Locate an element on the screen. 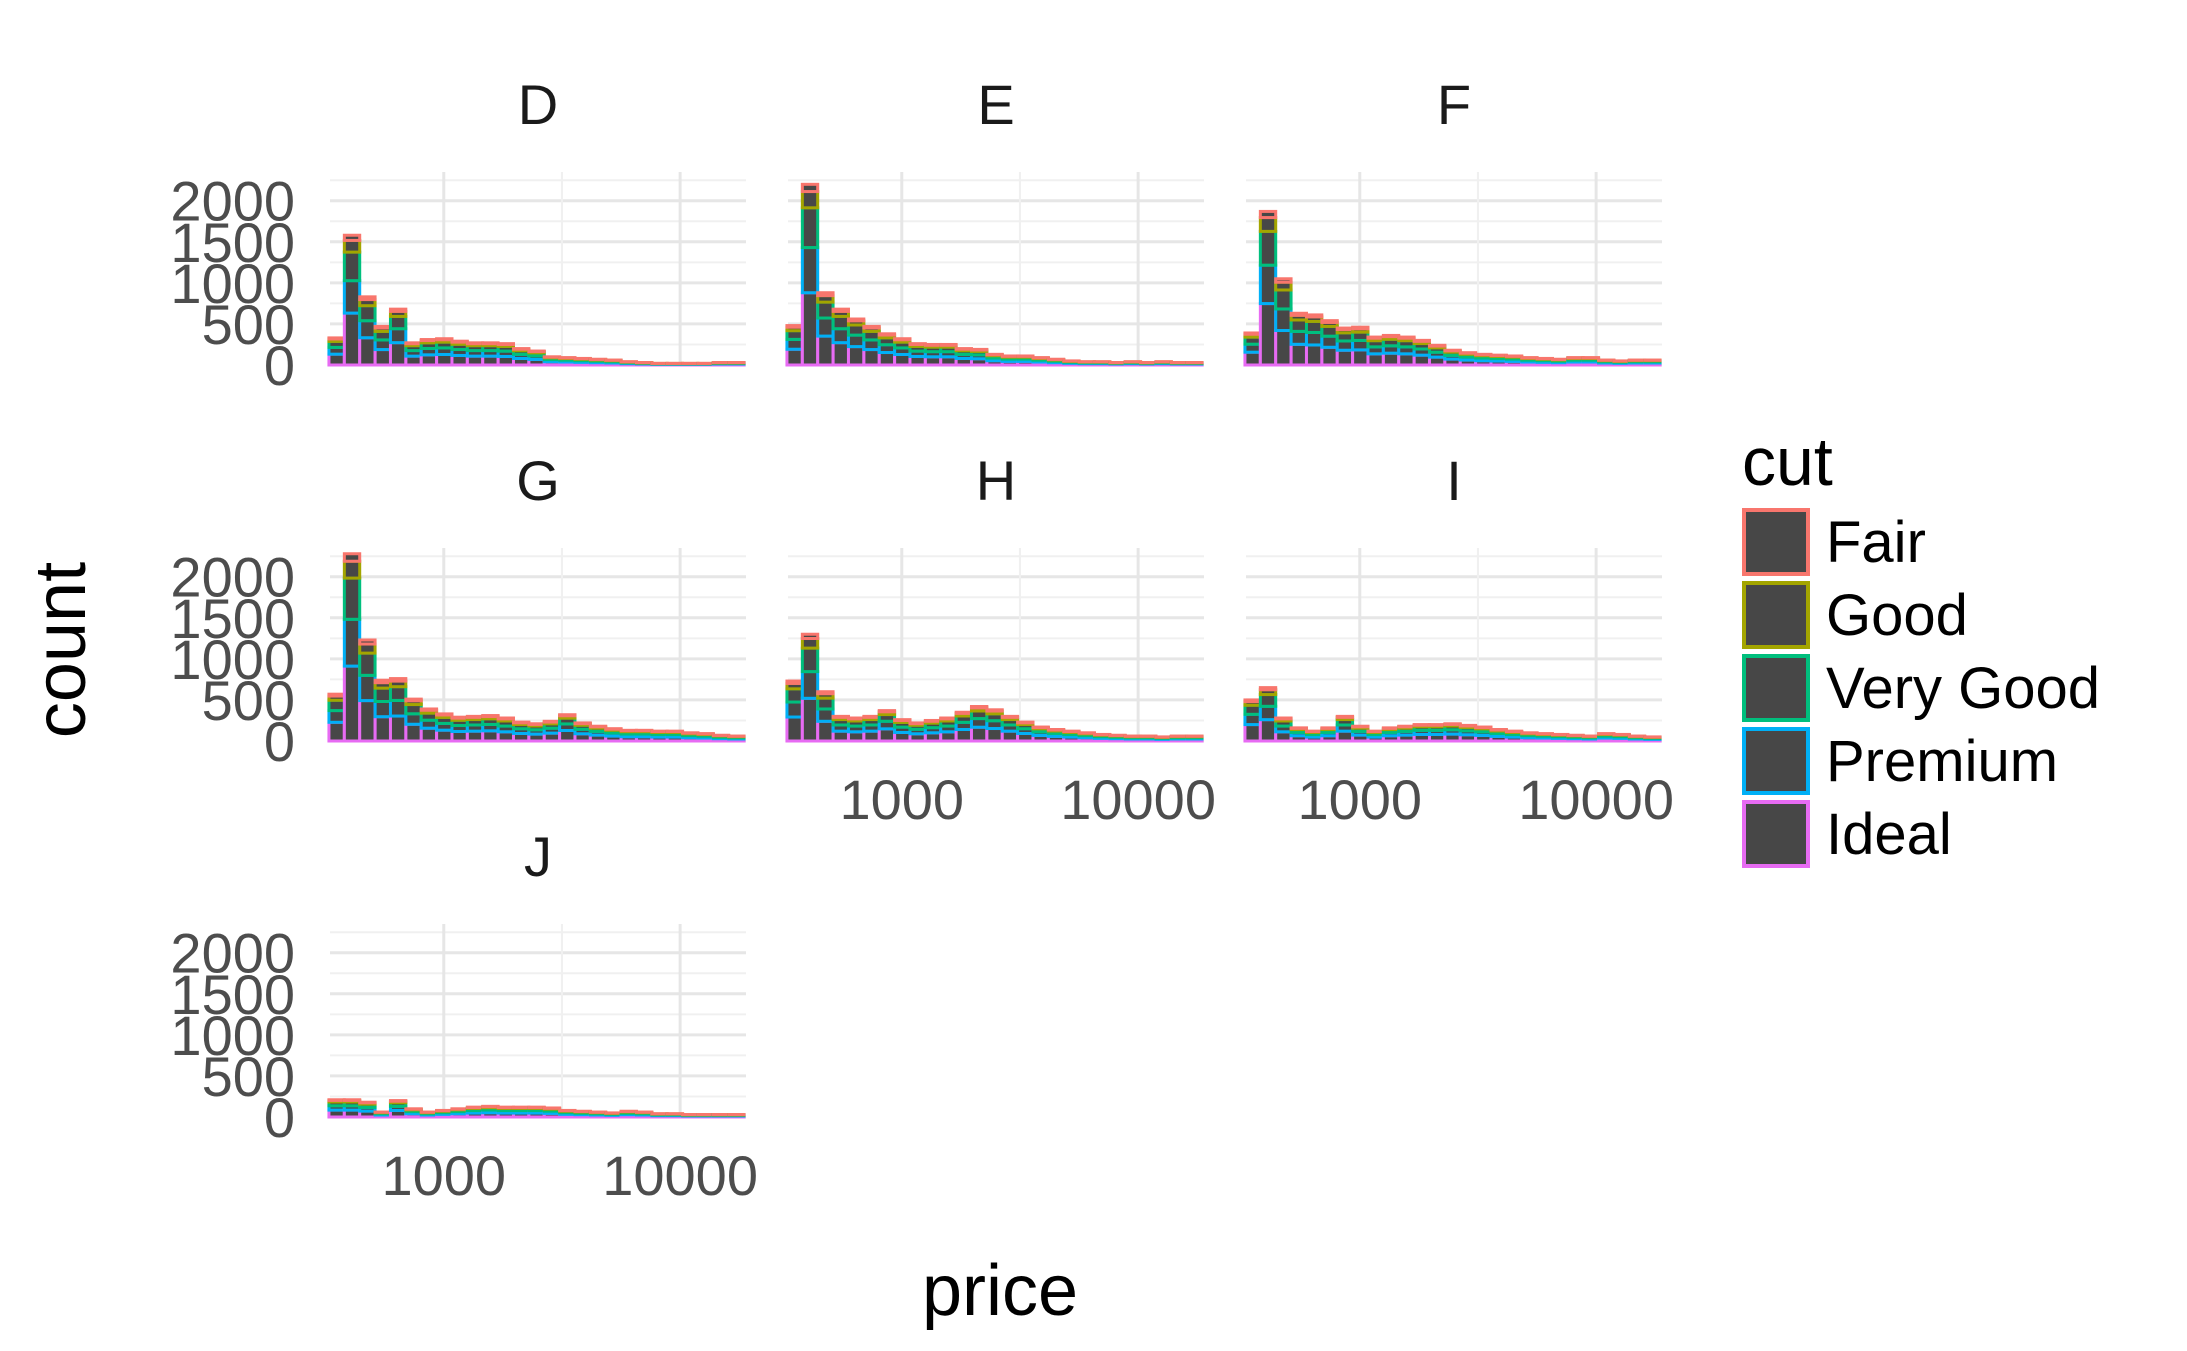  facet-strip-label: E is located at coordinates (995, 104).